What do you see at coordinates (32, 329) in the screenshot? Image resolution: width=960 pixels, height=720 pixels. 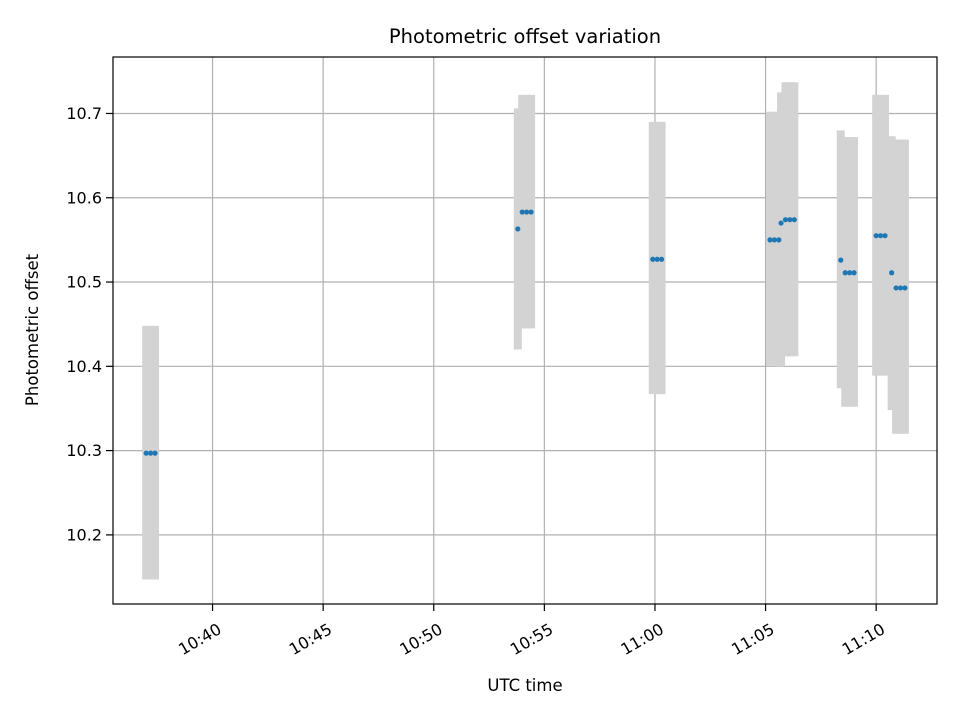 I see `y-axis-label: Photometric offset` at bounding box center [32, 329].